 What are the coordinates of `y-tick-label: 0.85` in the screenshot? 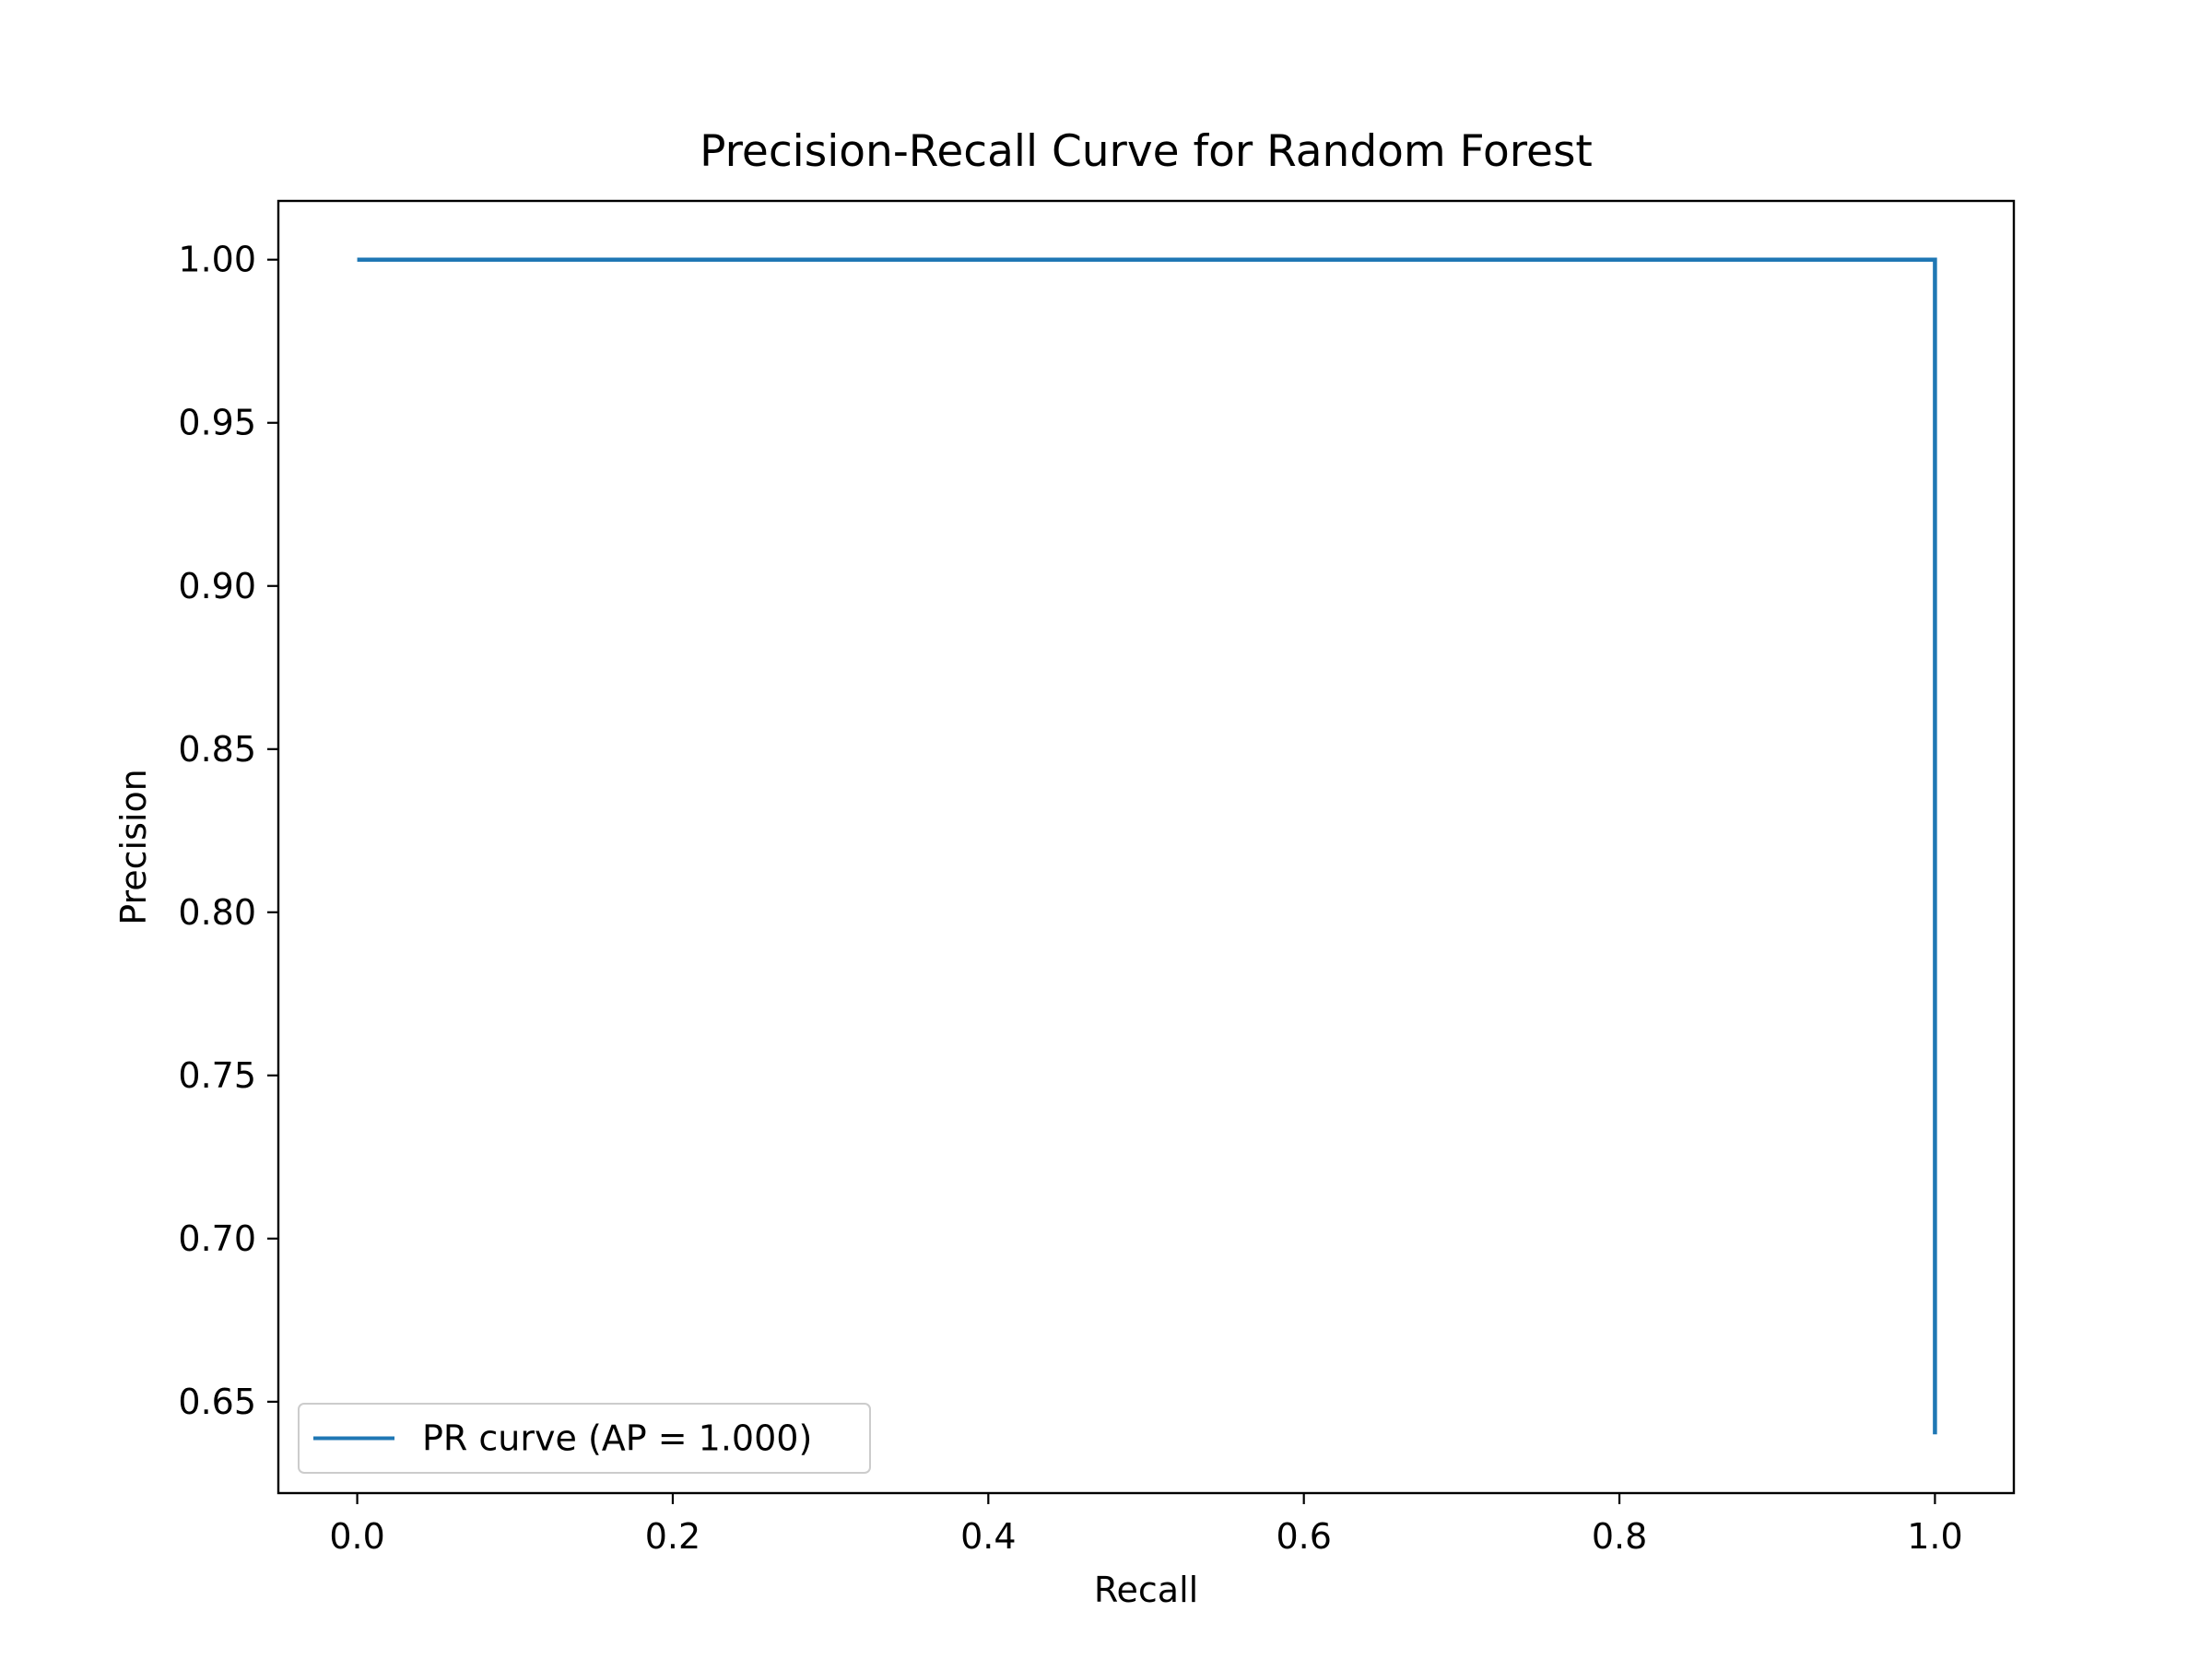 It's located at (217, 749).